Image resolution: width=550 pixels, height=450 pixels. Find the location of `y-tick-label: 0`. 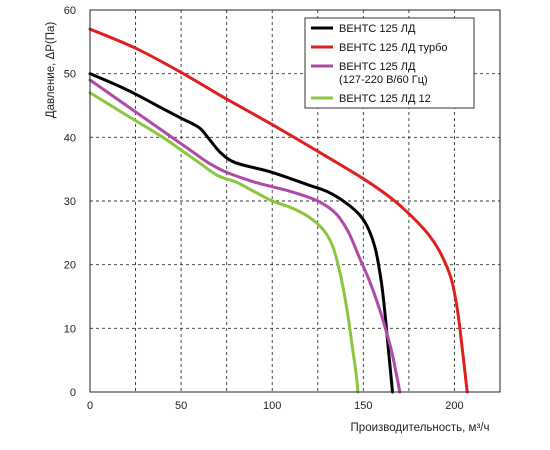

y-tick-label: 0 is located at coordinates (73, 393).